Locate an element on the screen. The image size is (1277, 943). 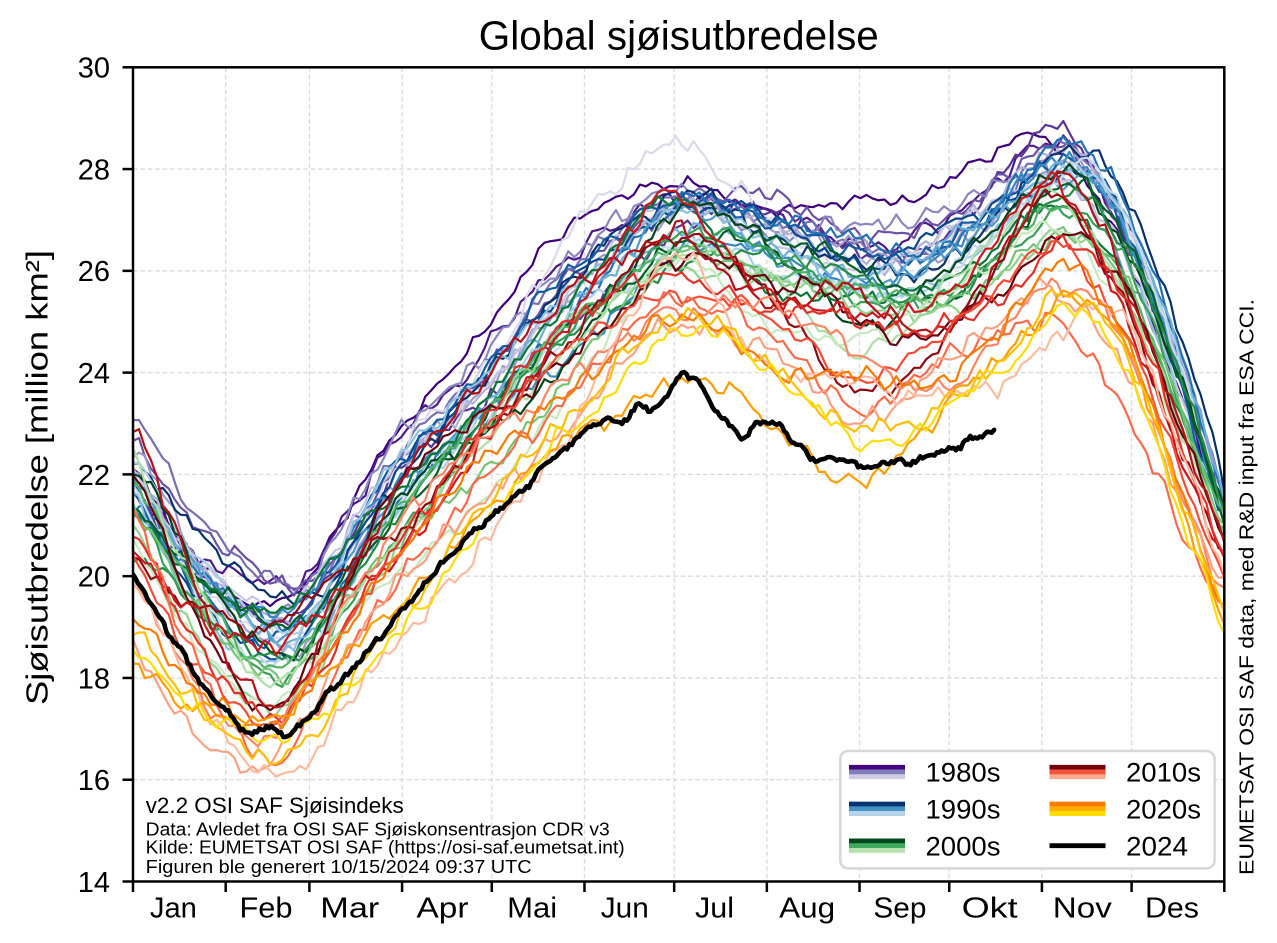
svg-text: 16 is located at coordinates (94, 781).